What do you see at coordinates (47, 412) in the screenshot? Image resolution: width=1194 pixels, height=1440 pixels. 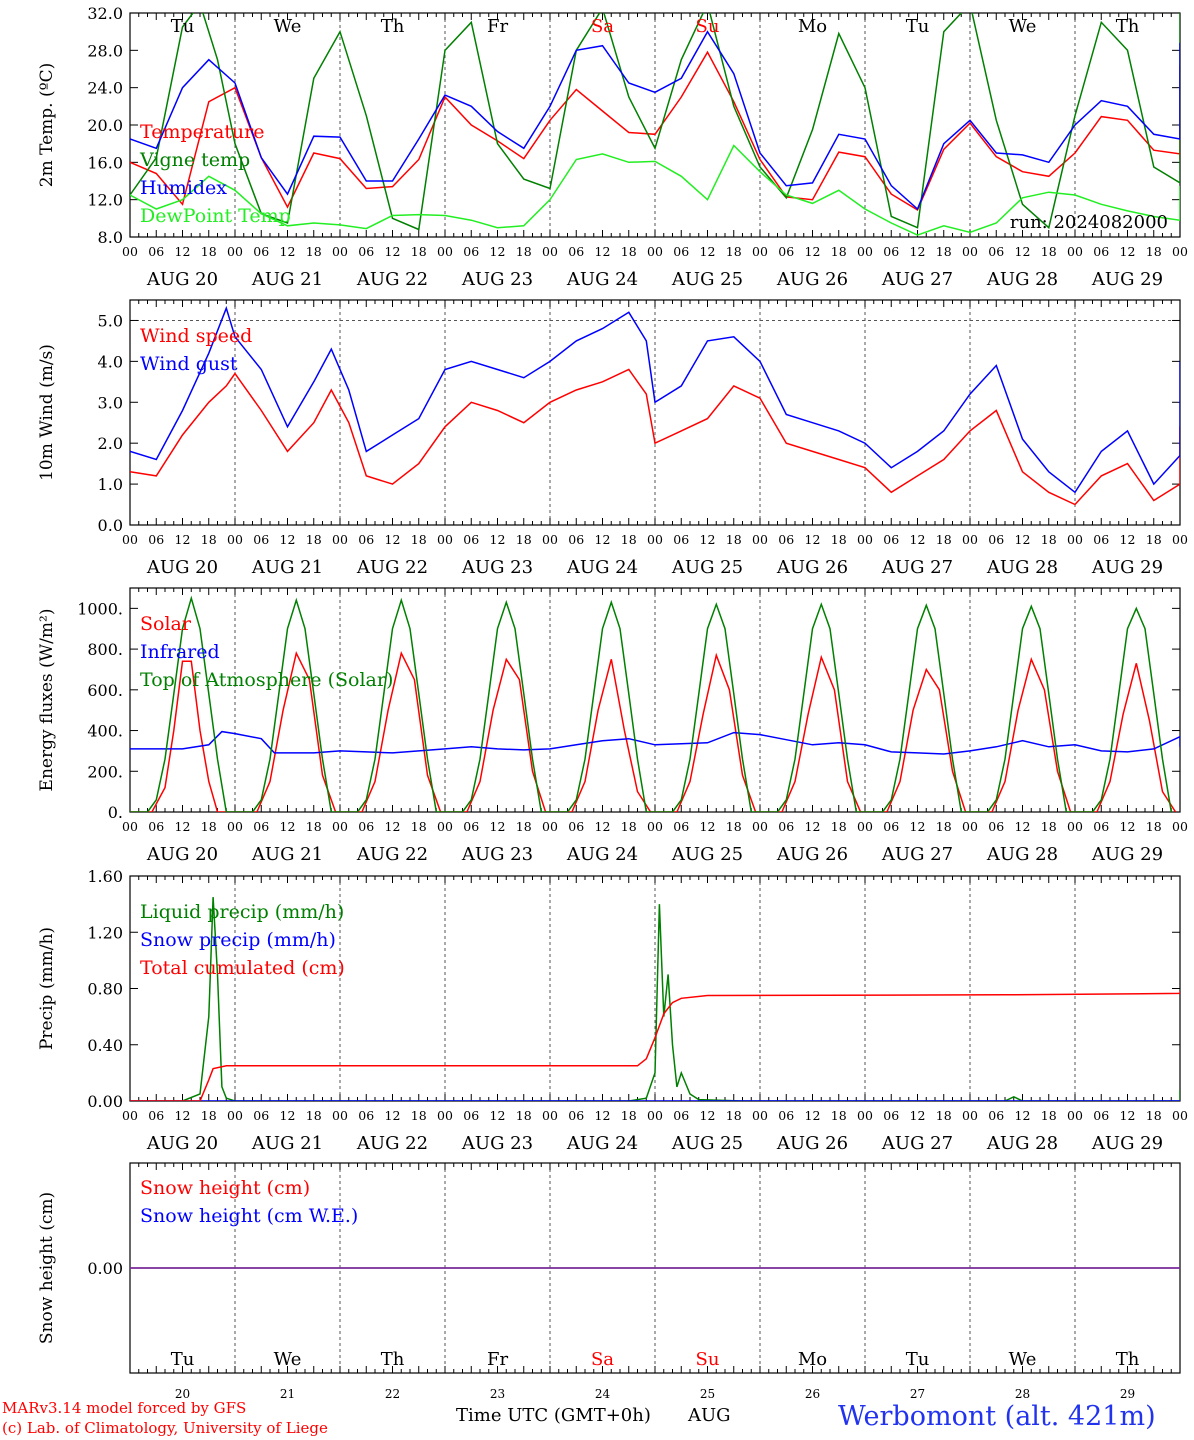 I see `y-axis-label: 10m Wind (m/s)` at bounding box center [47, 412].